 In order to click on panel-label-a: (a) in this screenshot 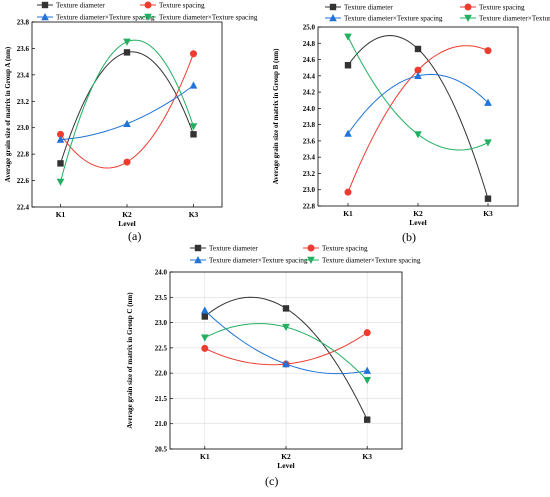, I will do `click(135, 236)`.